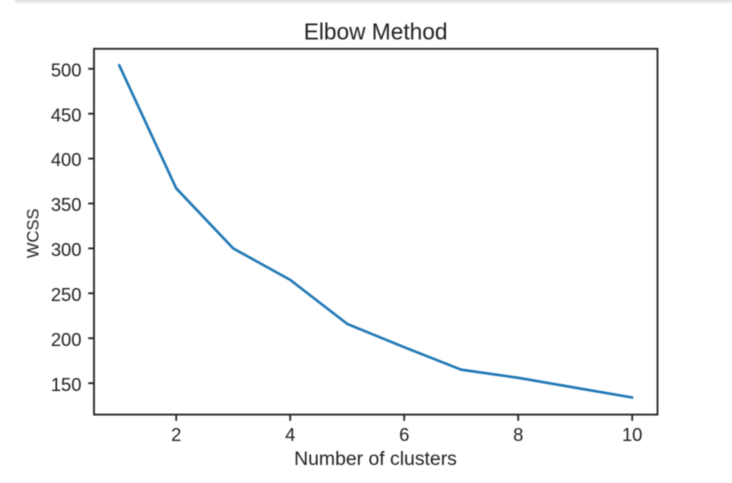 The image size is (732, 483). Describe the element at coordinates (176, 434) in the screenshot. I see `svg-text: 2` at that location.